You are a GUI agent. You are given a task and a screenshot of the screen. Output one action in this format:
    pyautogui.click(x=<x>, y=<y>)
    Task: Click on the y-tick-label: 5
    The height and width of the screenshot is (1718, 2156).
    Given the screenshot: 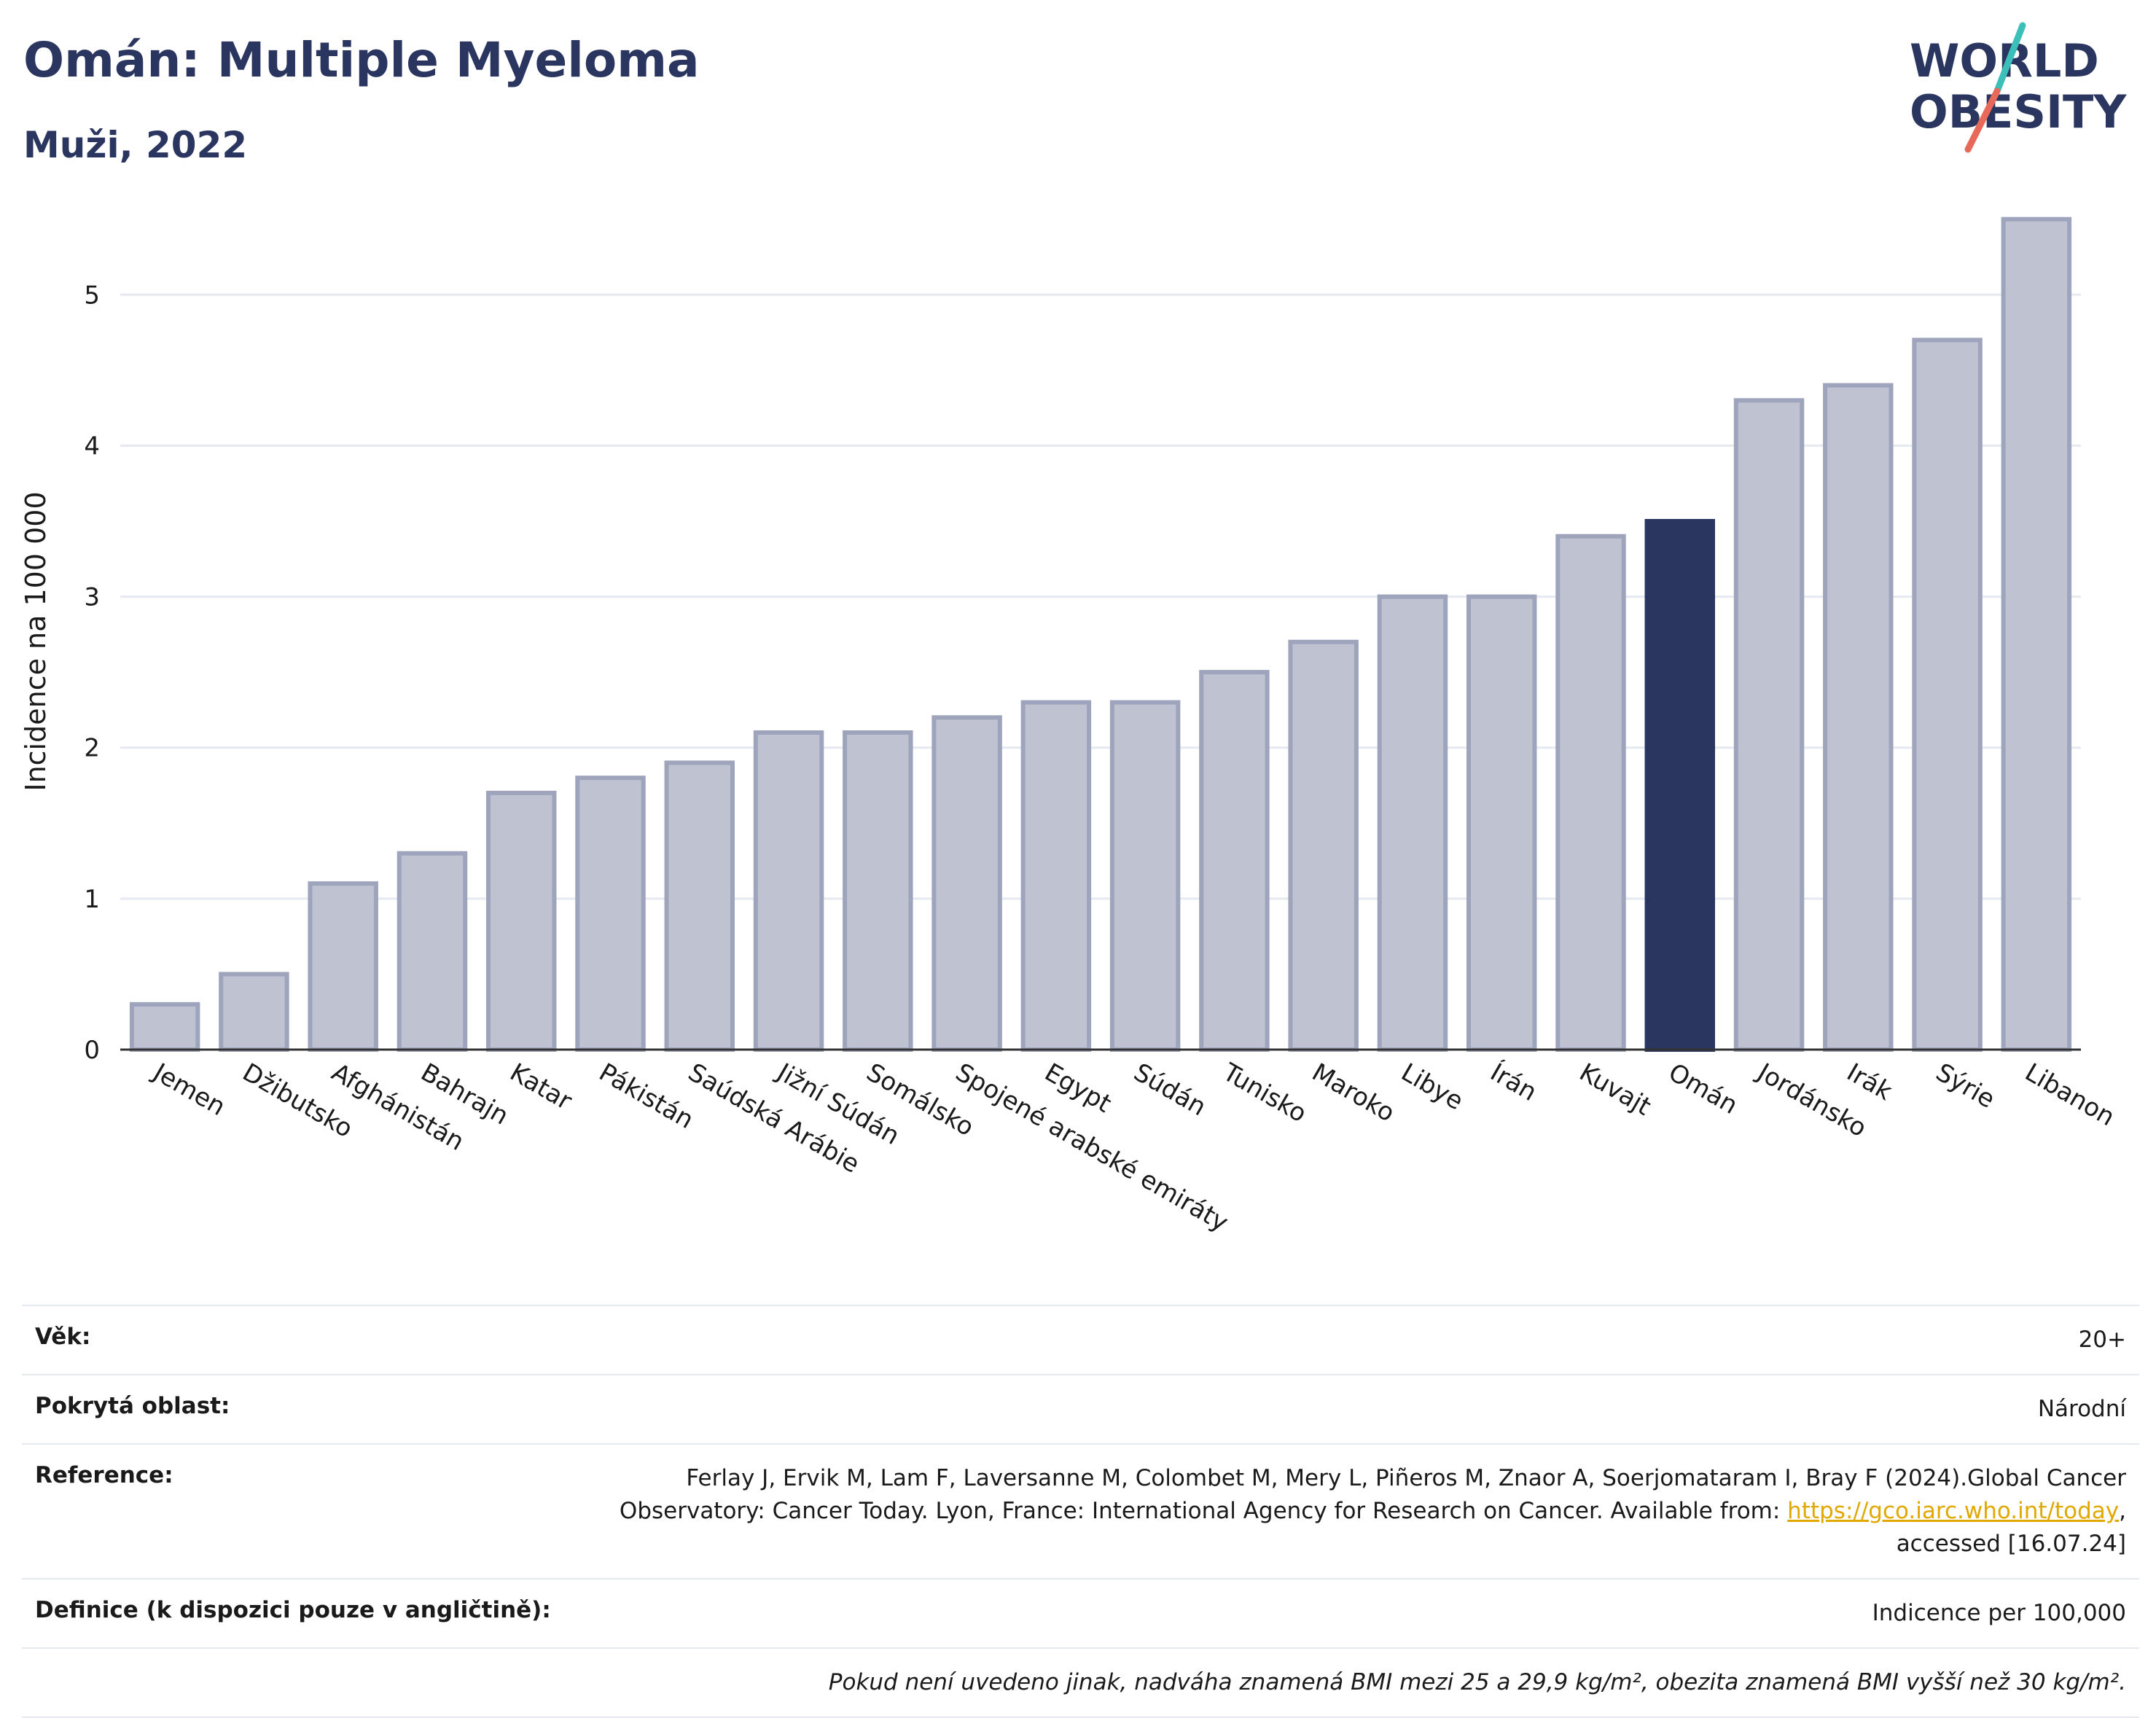 What is the action you would take?
    pyautogui.click(x=92, y=295)
    